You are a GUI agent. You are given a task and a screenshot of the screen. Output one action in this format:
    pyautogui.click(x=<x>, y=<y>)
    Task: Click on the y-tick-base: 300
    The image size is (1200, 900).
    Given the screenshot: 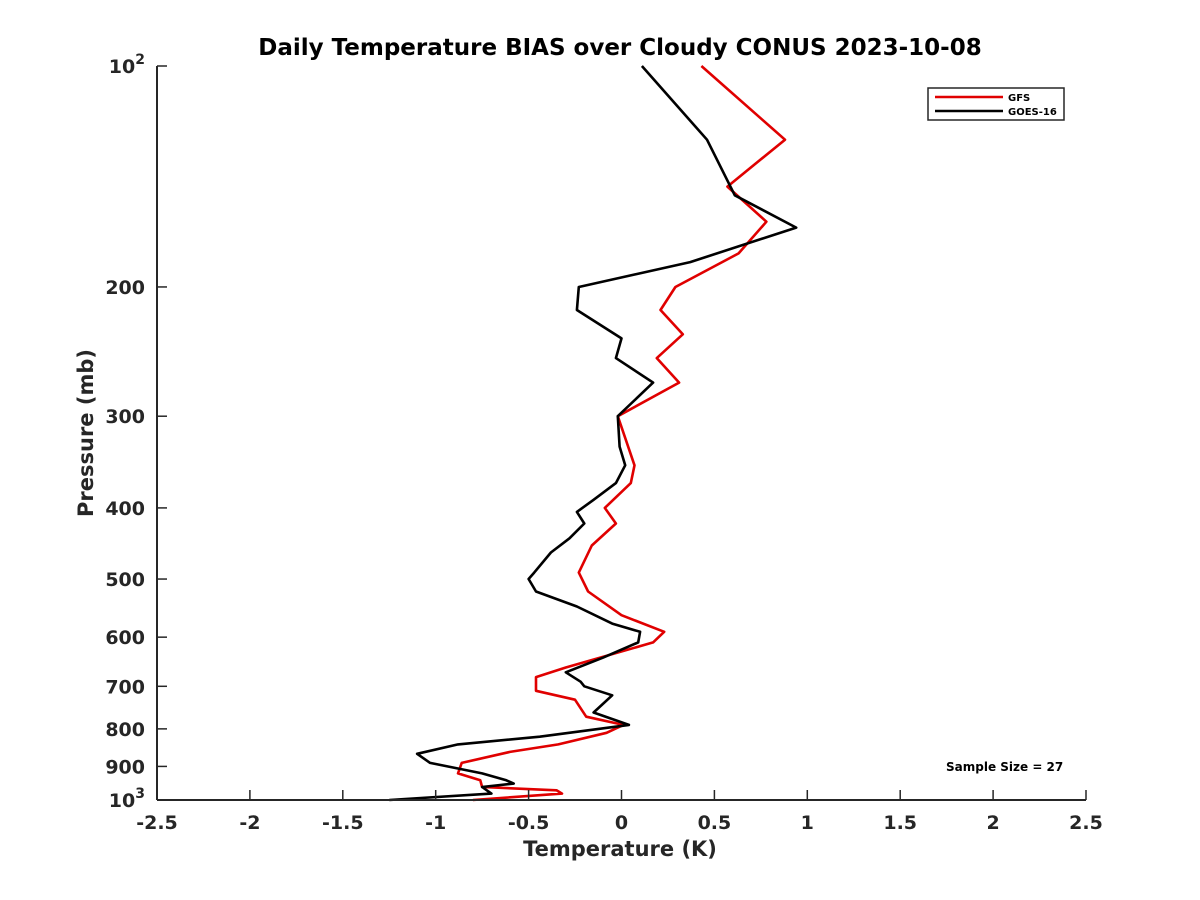 What is the action you would take?
    pyautogui.click(x=125, y=417)
    